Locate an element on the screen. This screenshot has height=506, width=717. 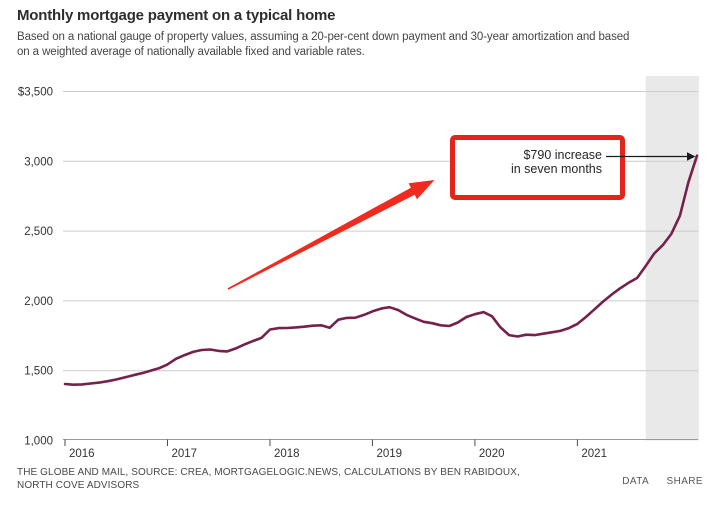
x-tick-label: 2018 is located at coordinates (287, 454).